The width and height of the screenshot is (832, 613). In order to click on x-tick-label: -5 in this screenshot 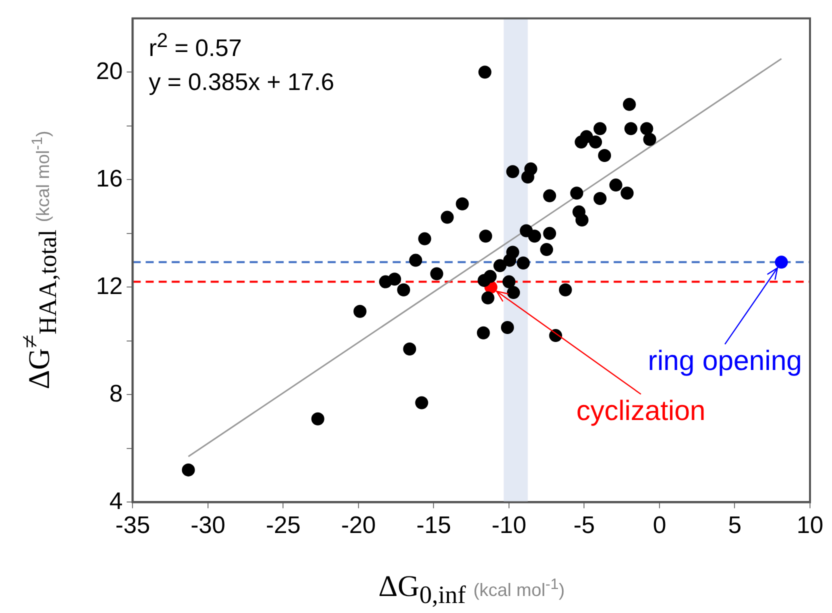, I will do `click(584, 526)`.